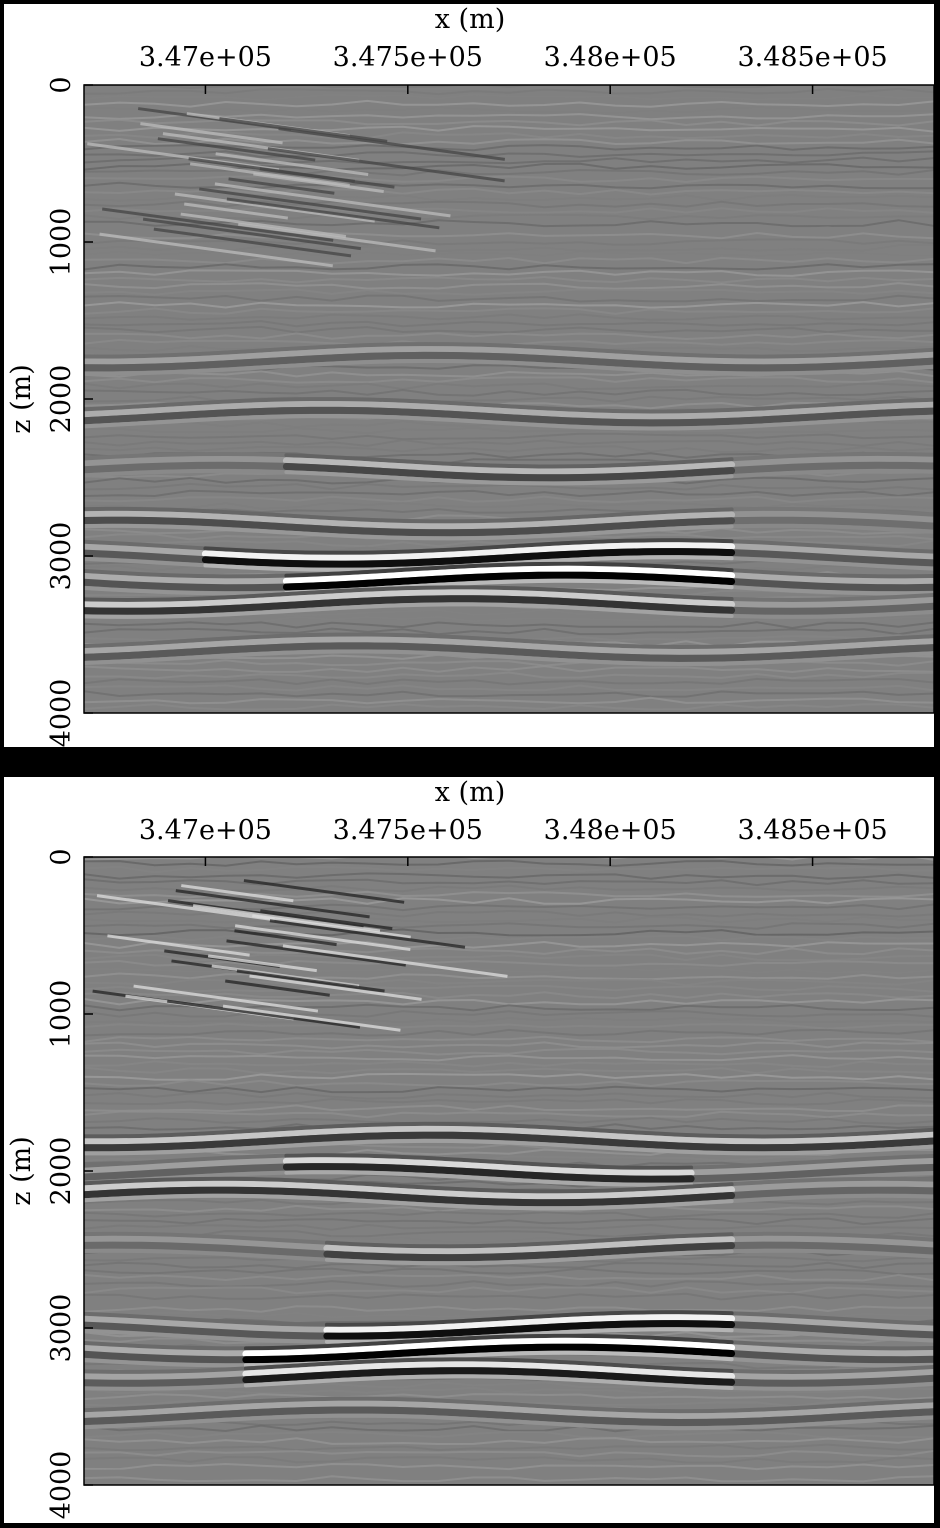  What do you see at coordinates (21, 398) in the screenshot?
I see `y-axis-title: z (m)` at bounding box center [21, 398].